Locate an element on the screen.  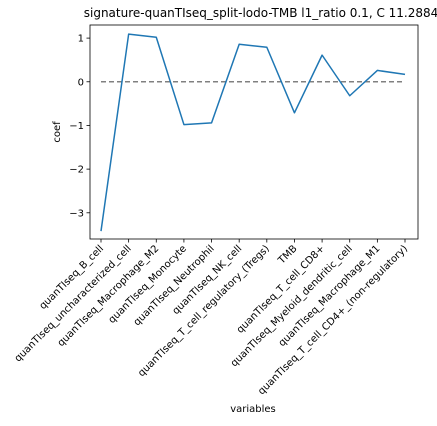
y-axis: 1 0 −1 −2 −3 is located at coordinates (79, 126).